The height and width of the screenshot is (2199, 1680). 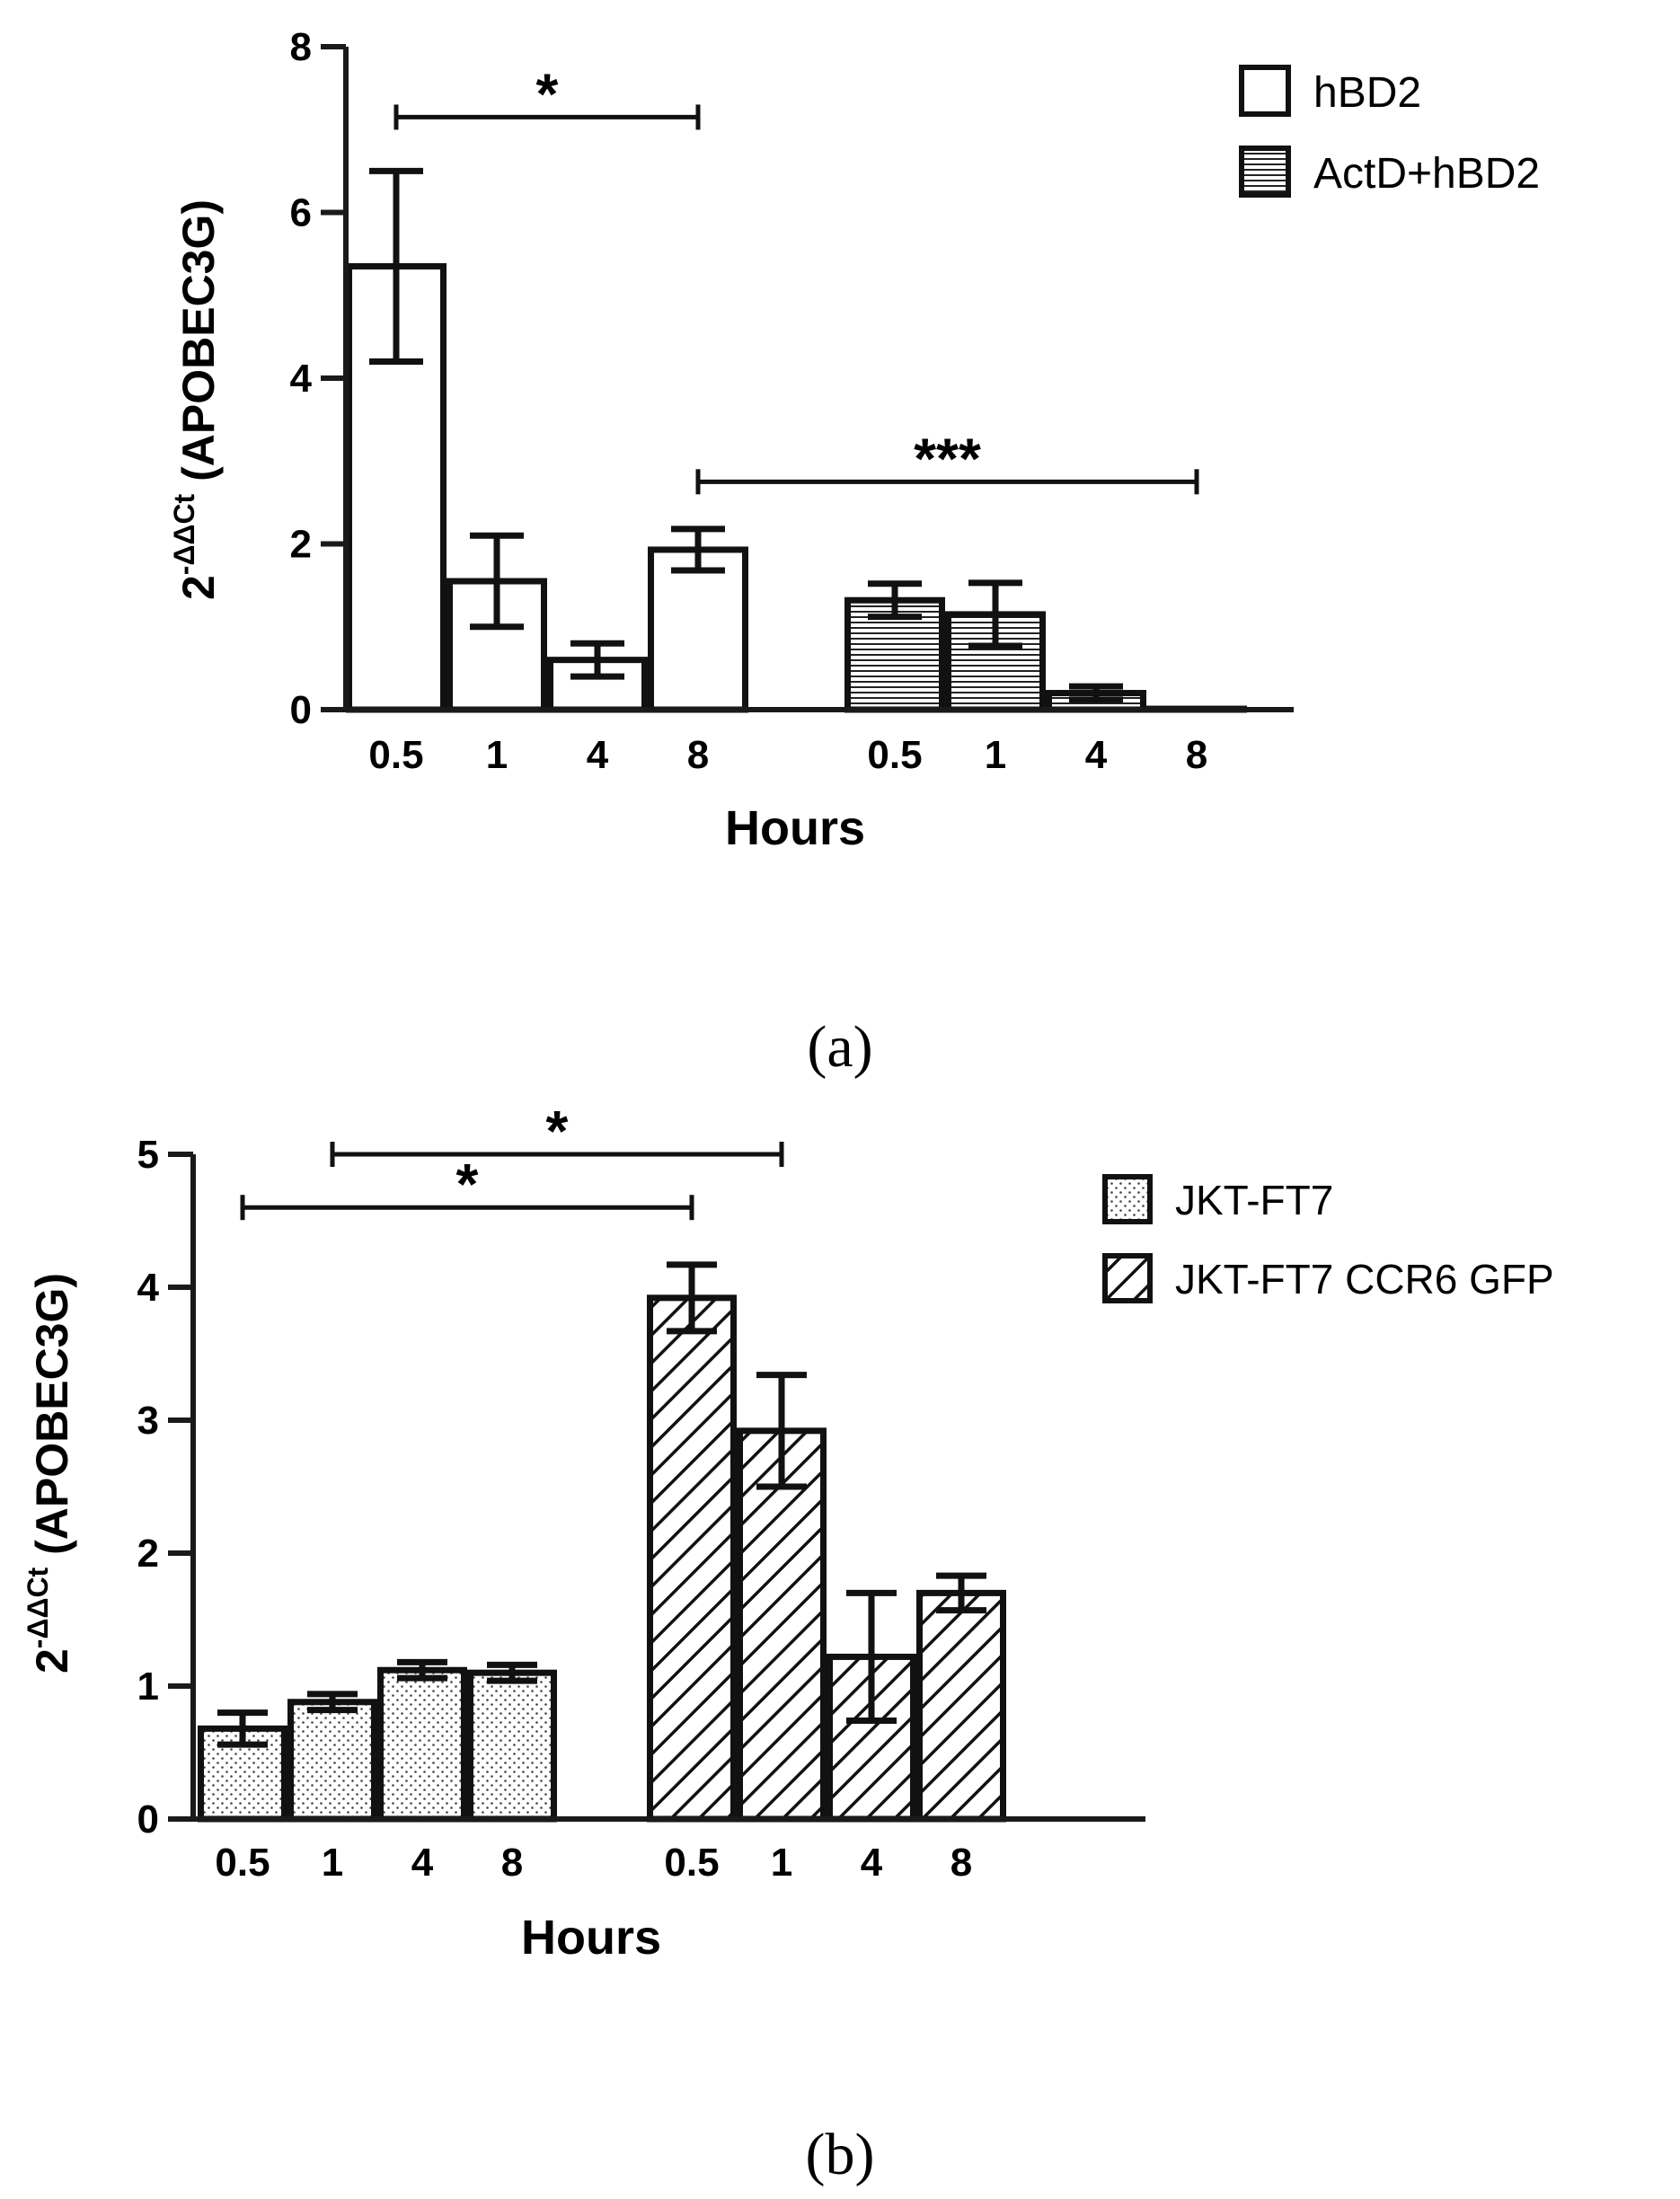 What do you see at coordinates (49, 1473) in the screenshot?
I see `panel-b-y-axis-title: 2-ΔΔCt (APOBEC3G)` at bounding box center [49, 1473].